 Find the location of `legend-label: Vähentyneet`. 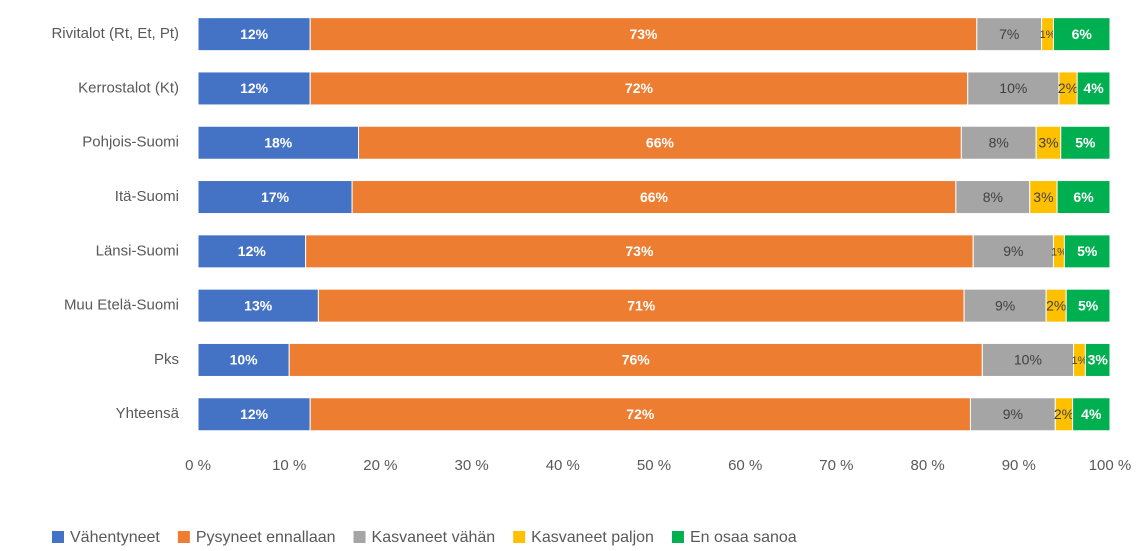

legend-label: Vähentyneet is located at coordinates (115, 537).